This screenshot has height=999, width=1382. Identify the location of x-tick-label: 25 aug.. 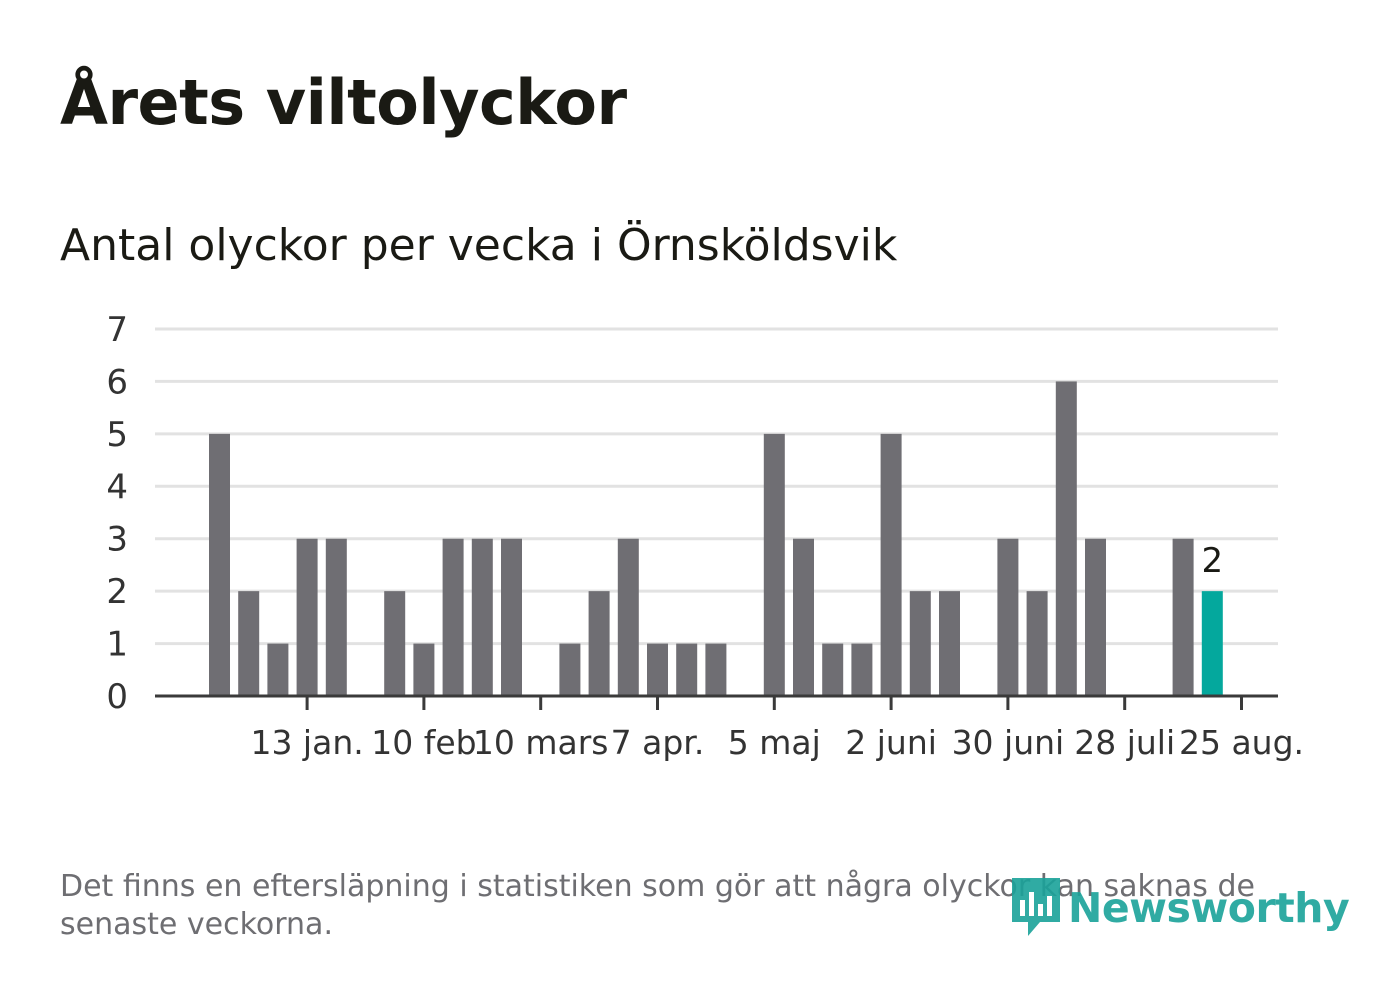
(1241, 742).